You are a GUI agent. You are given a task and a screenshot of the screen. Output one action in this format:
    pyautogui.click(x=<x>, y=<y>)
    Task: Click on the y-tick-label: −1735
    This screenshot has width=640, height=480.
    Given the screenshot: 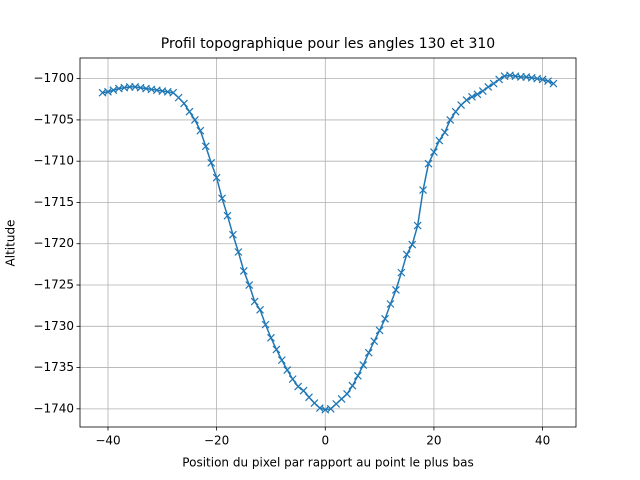 What is the action you would take?
    pyautogui.click(x=53, y=367)
    